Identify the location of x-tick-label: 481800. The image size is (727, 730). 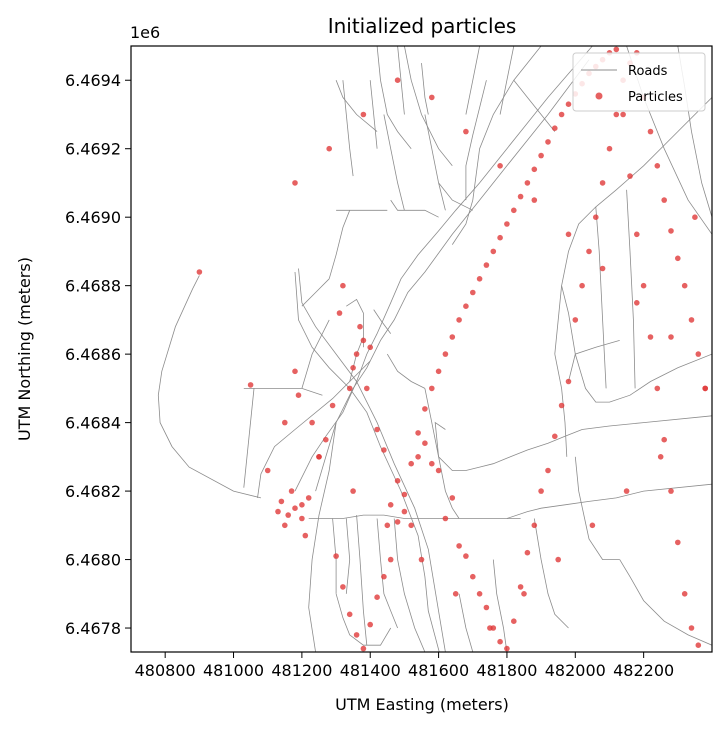
(506, 670).